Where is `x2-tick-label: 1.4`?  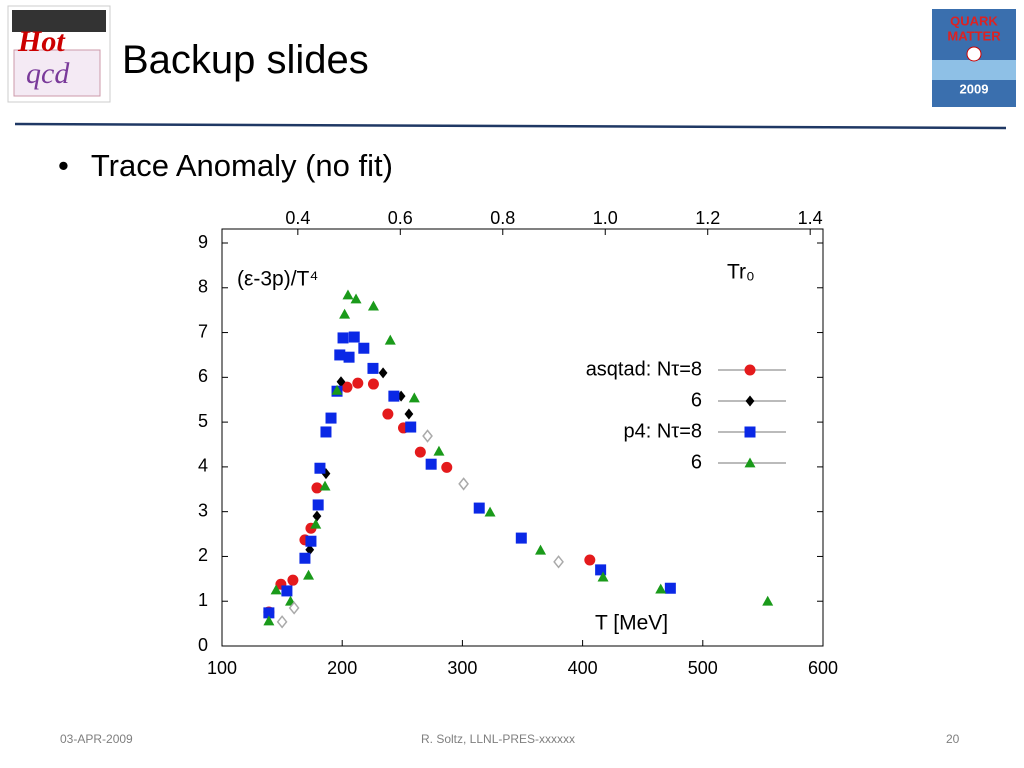 x2-tick-label: 1.4 is located at coordinates (810, 218).